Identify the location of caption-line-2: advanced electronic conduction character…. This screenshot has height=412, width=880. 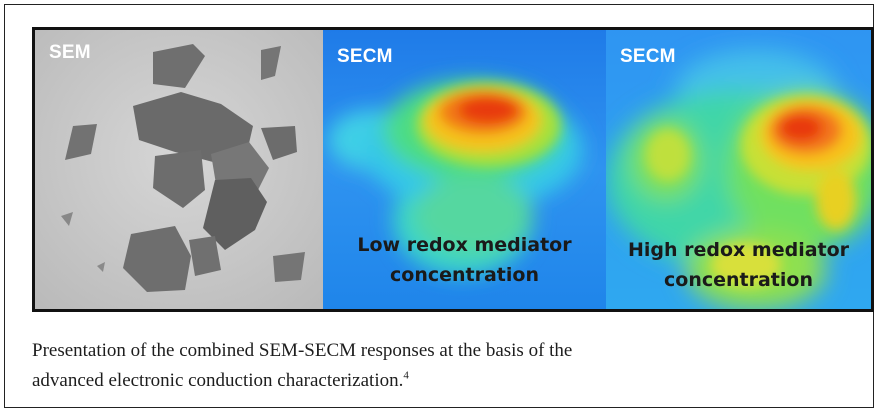
(220, 380).